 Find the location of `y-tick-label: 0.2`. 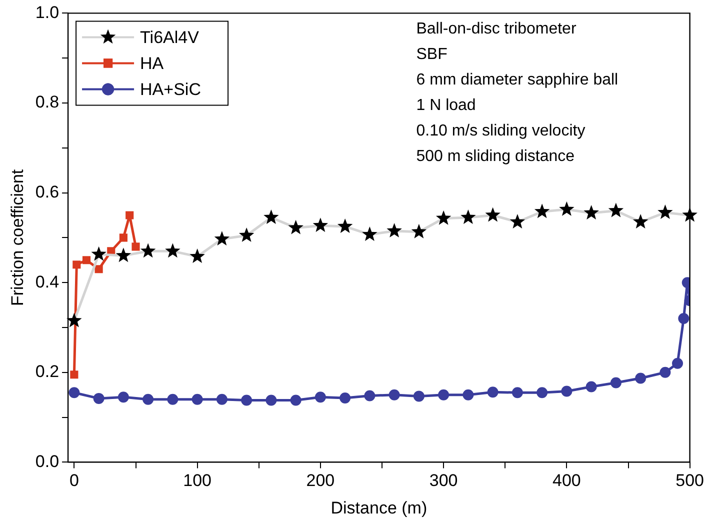

y-tick-label: 0.2 is located at coordinates (47, 372).